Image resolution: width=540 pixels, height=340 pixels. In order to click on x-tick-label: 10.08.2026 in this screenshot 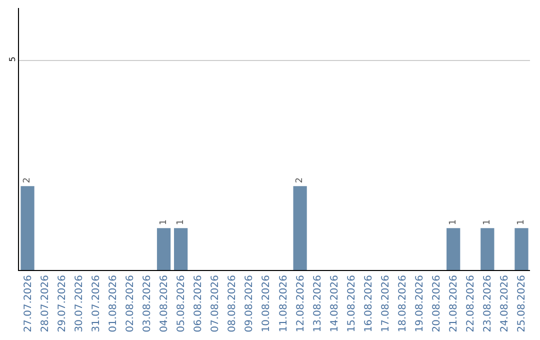, I will do `click(266, 303)`.